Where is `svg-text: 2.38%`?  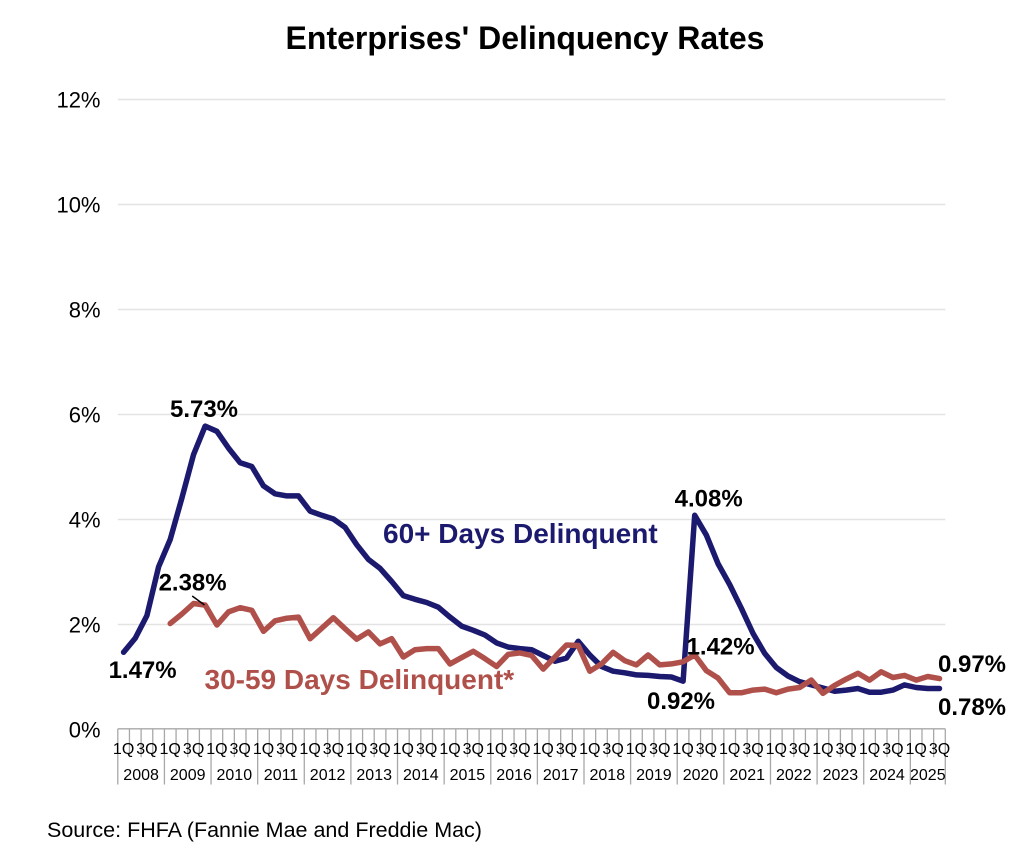 svg-text: 2.38% is located at coordinates (193, 583).